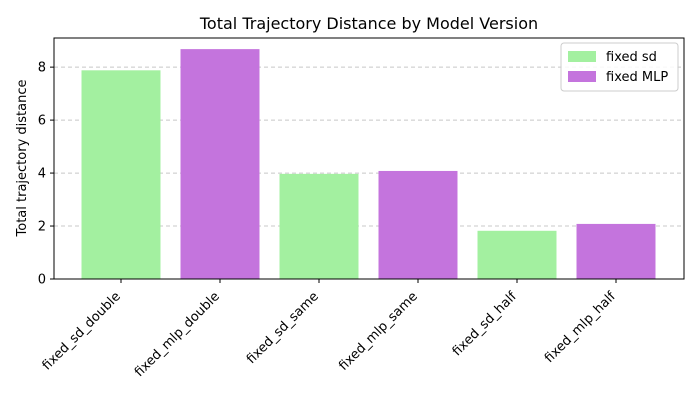 The height and width of the screenshot is (400, 700). Describe the element at coordinates (616, 251) in the screenshot. I see `bar-fixed_mlp_half` at that location.